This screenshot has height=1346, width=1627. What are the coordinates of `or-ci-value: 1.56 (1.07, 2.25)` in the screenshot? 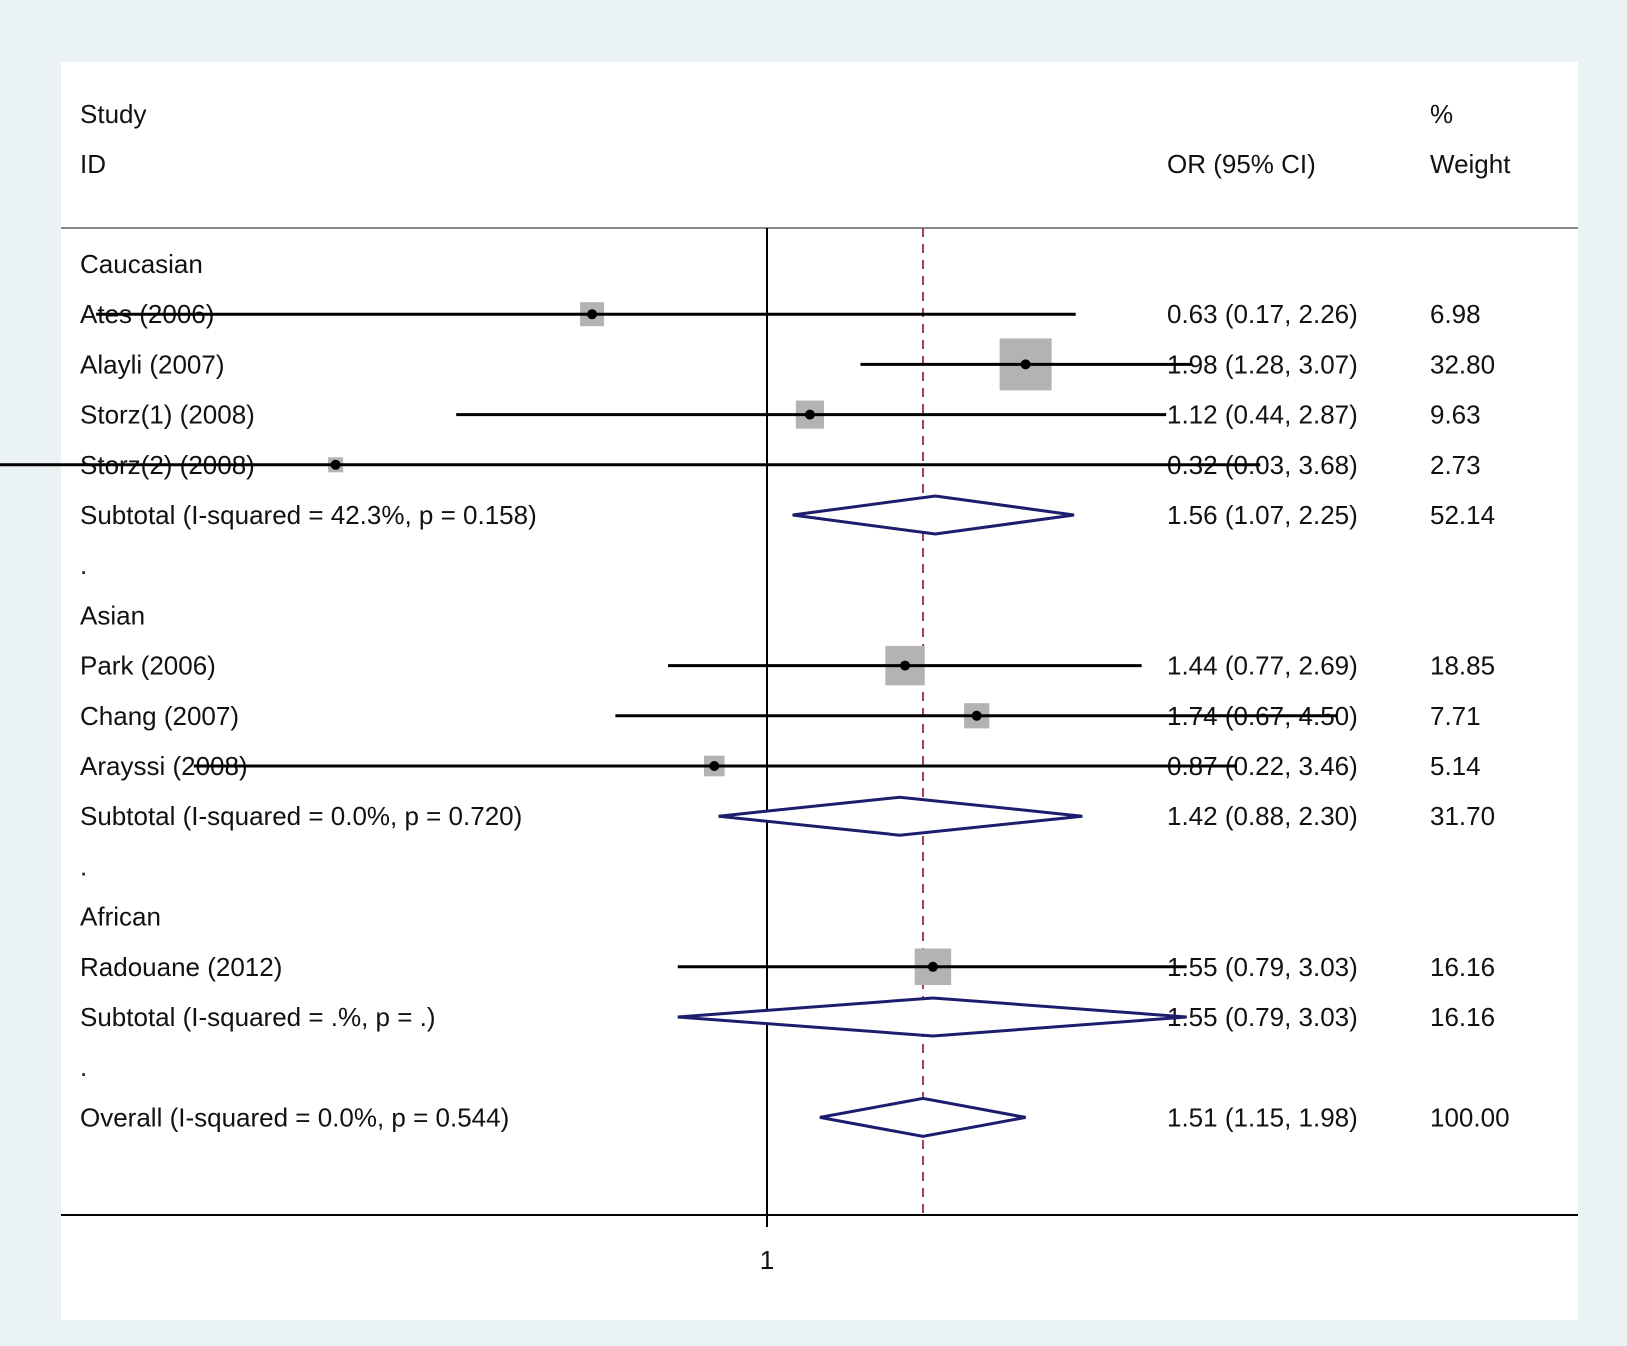 It's located at (1262, 515).